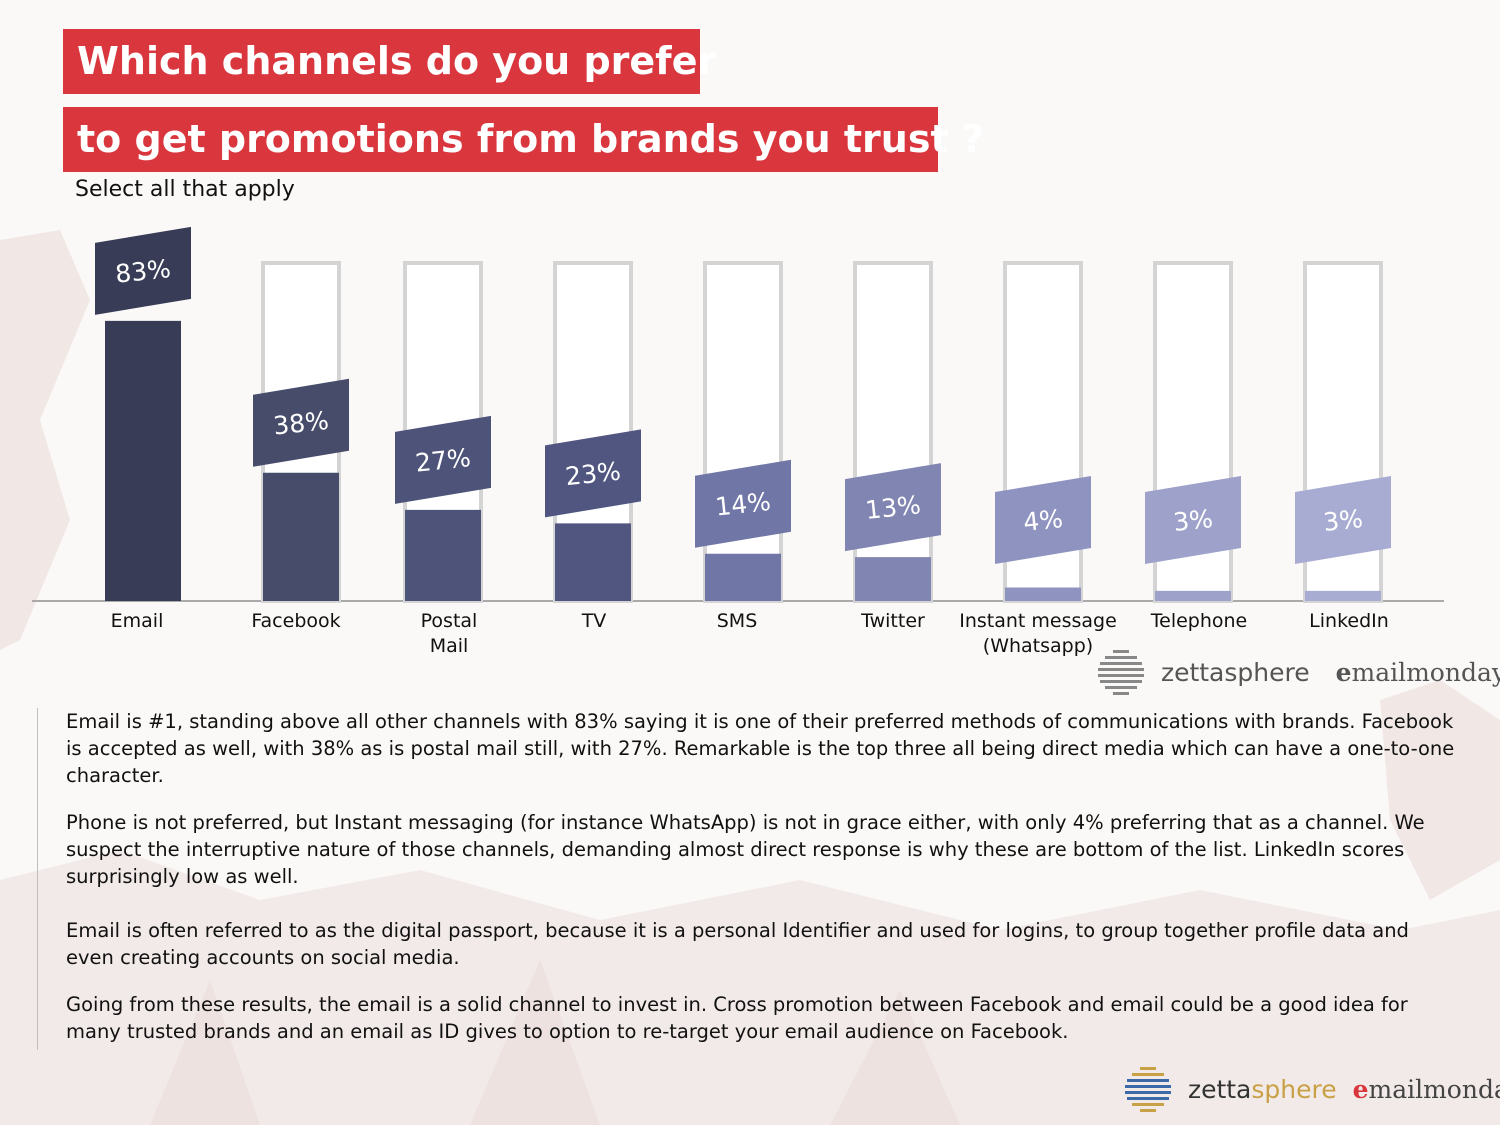 This screenshot has height=1125, width=1500. What do you see at coordinates (137, 621) in the screenshot?
I see `category-label-email: Email` at bounding box center [137, 621].